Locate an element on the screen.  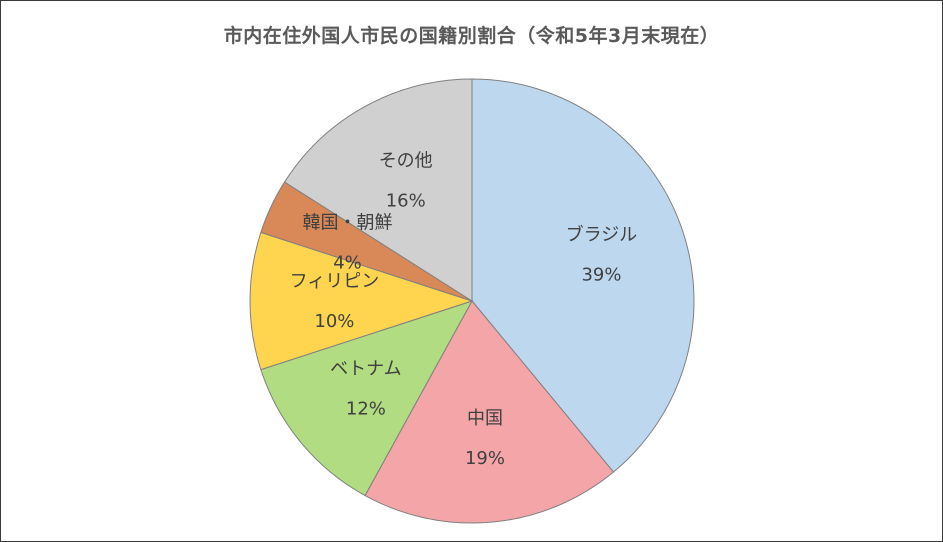
slice-percent-label: 16% is located at coordinates (406, 200).